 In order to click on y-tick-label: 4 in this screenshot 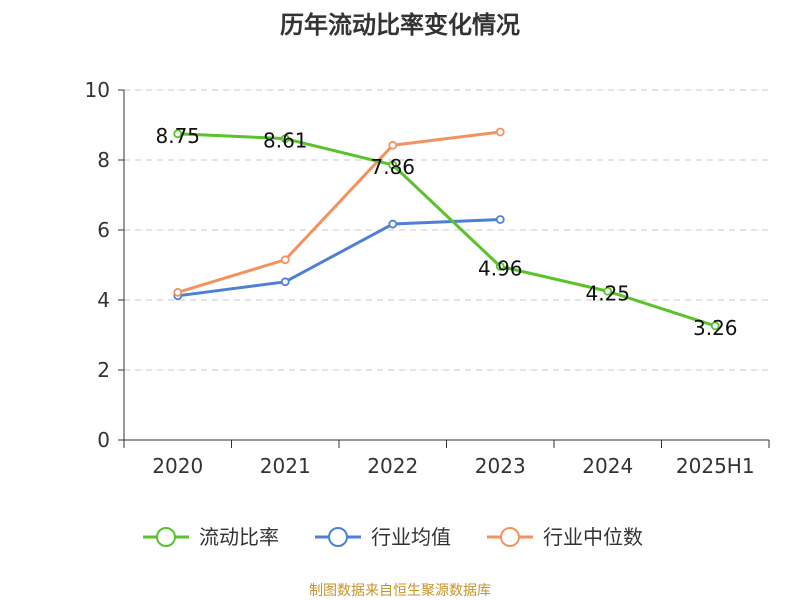, I will do `click(103, 300)`.